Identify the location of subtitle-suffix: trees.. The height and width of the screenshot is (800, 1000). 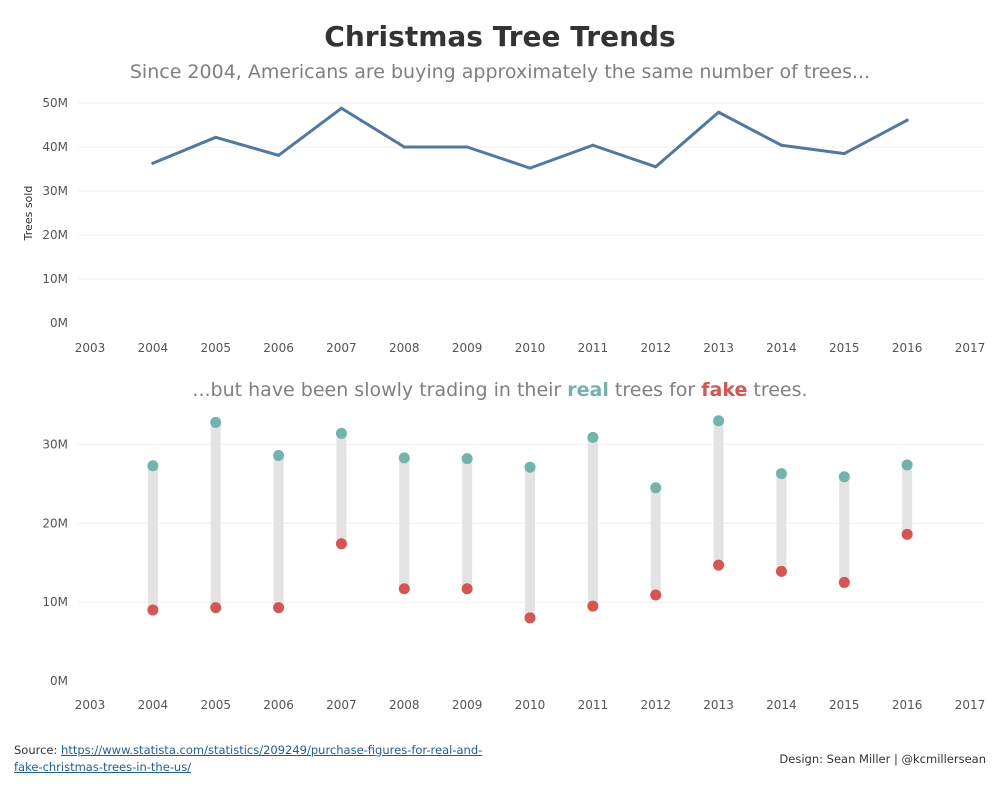
(777, 390).